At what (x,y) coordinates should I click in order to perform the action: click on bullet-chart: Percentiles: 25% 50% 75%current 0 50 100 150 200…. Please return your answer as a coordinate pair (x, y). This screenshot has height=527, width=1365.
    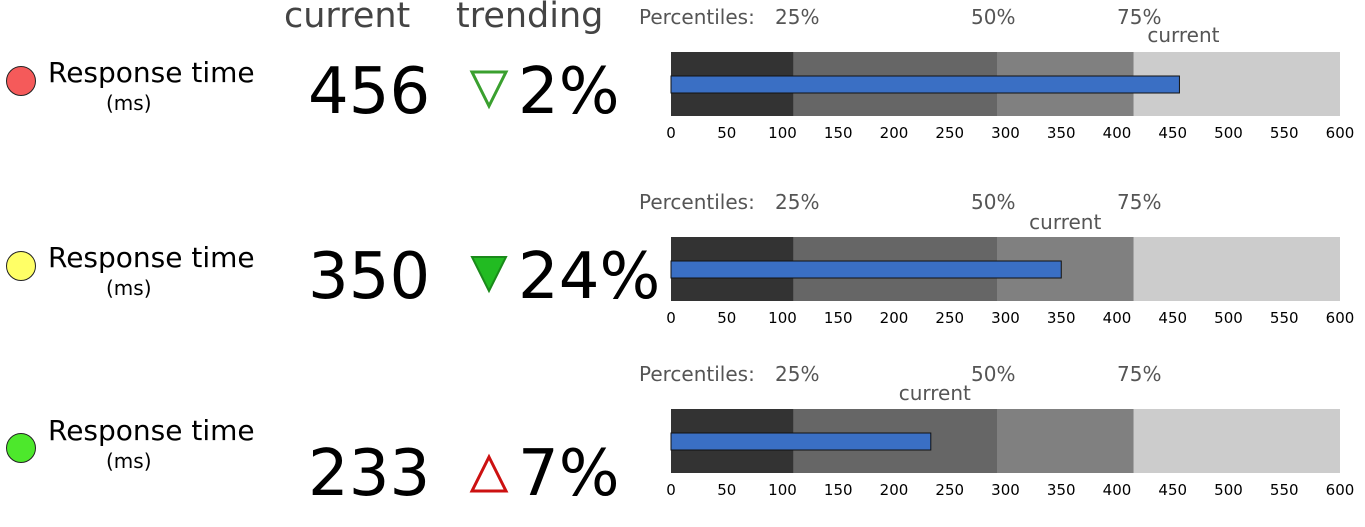
    Looking at the image, I should click on (997, 73).